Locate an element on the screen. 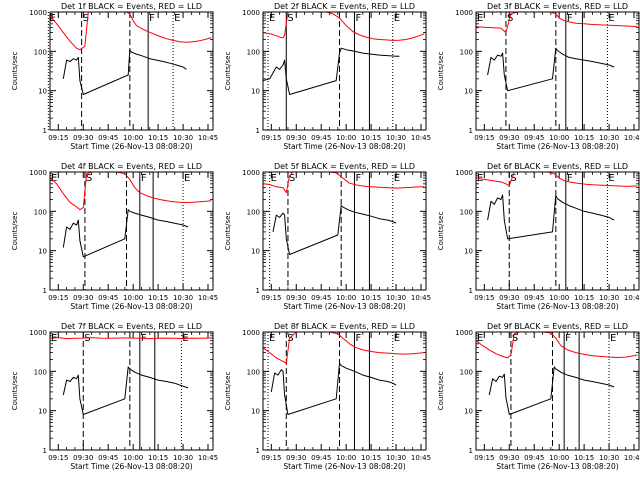 The image size is (640, 480). chart-title: Det 8f BLACK = Events, RED = LLD is located at coordinates (344, 326).